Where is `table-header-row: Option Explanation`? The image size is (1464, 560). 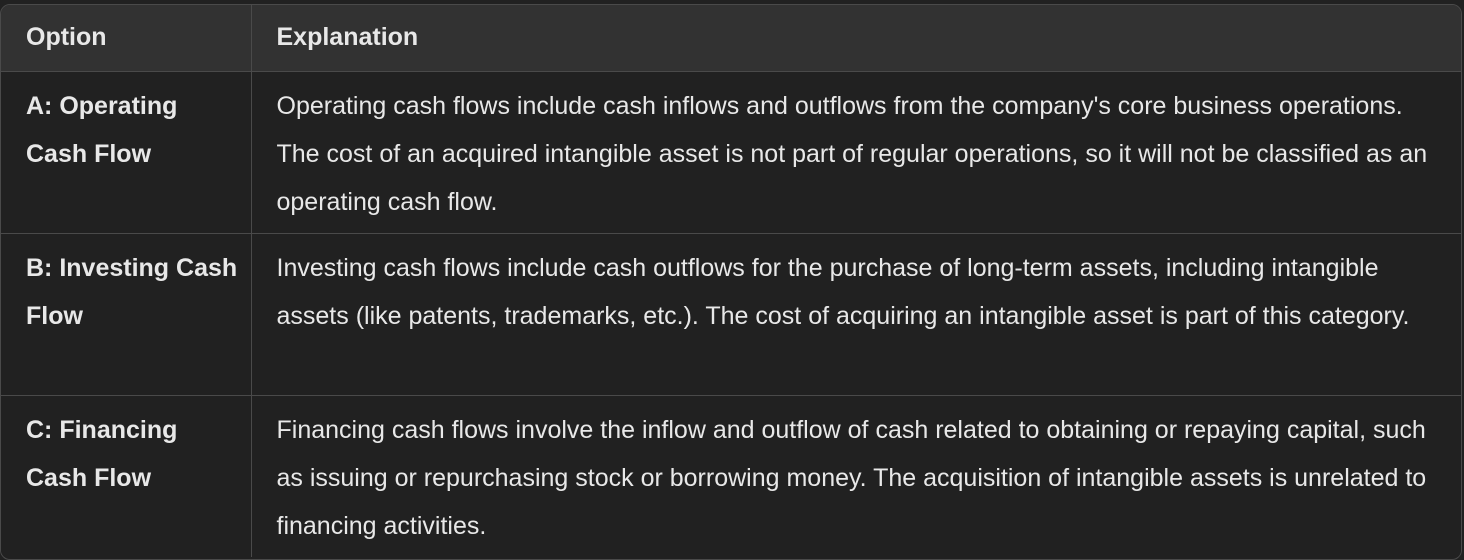 table-header-row: Option Explanation is located at coordinates (731, 38).